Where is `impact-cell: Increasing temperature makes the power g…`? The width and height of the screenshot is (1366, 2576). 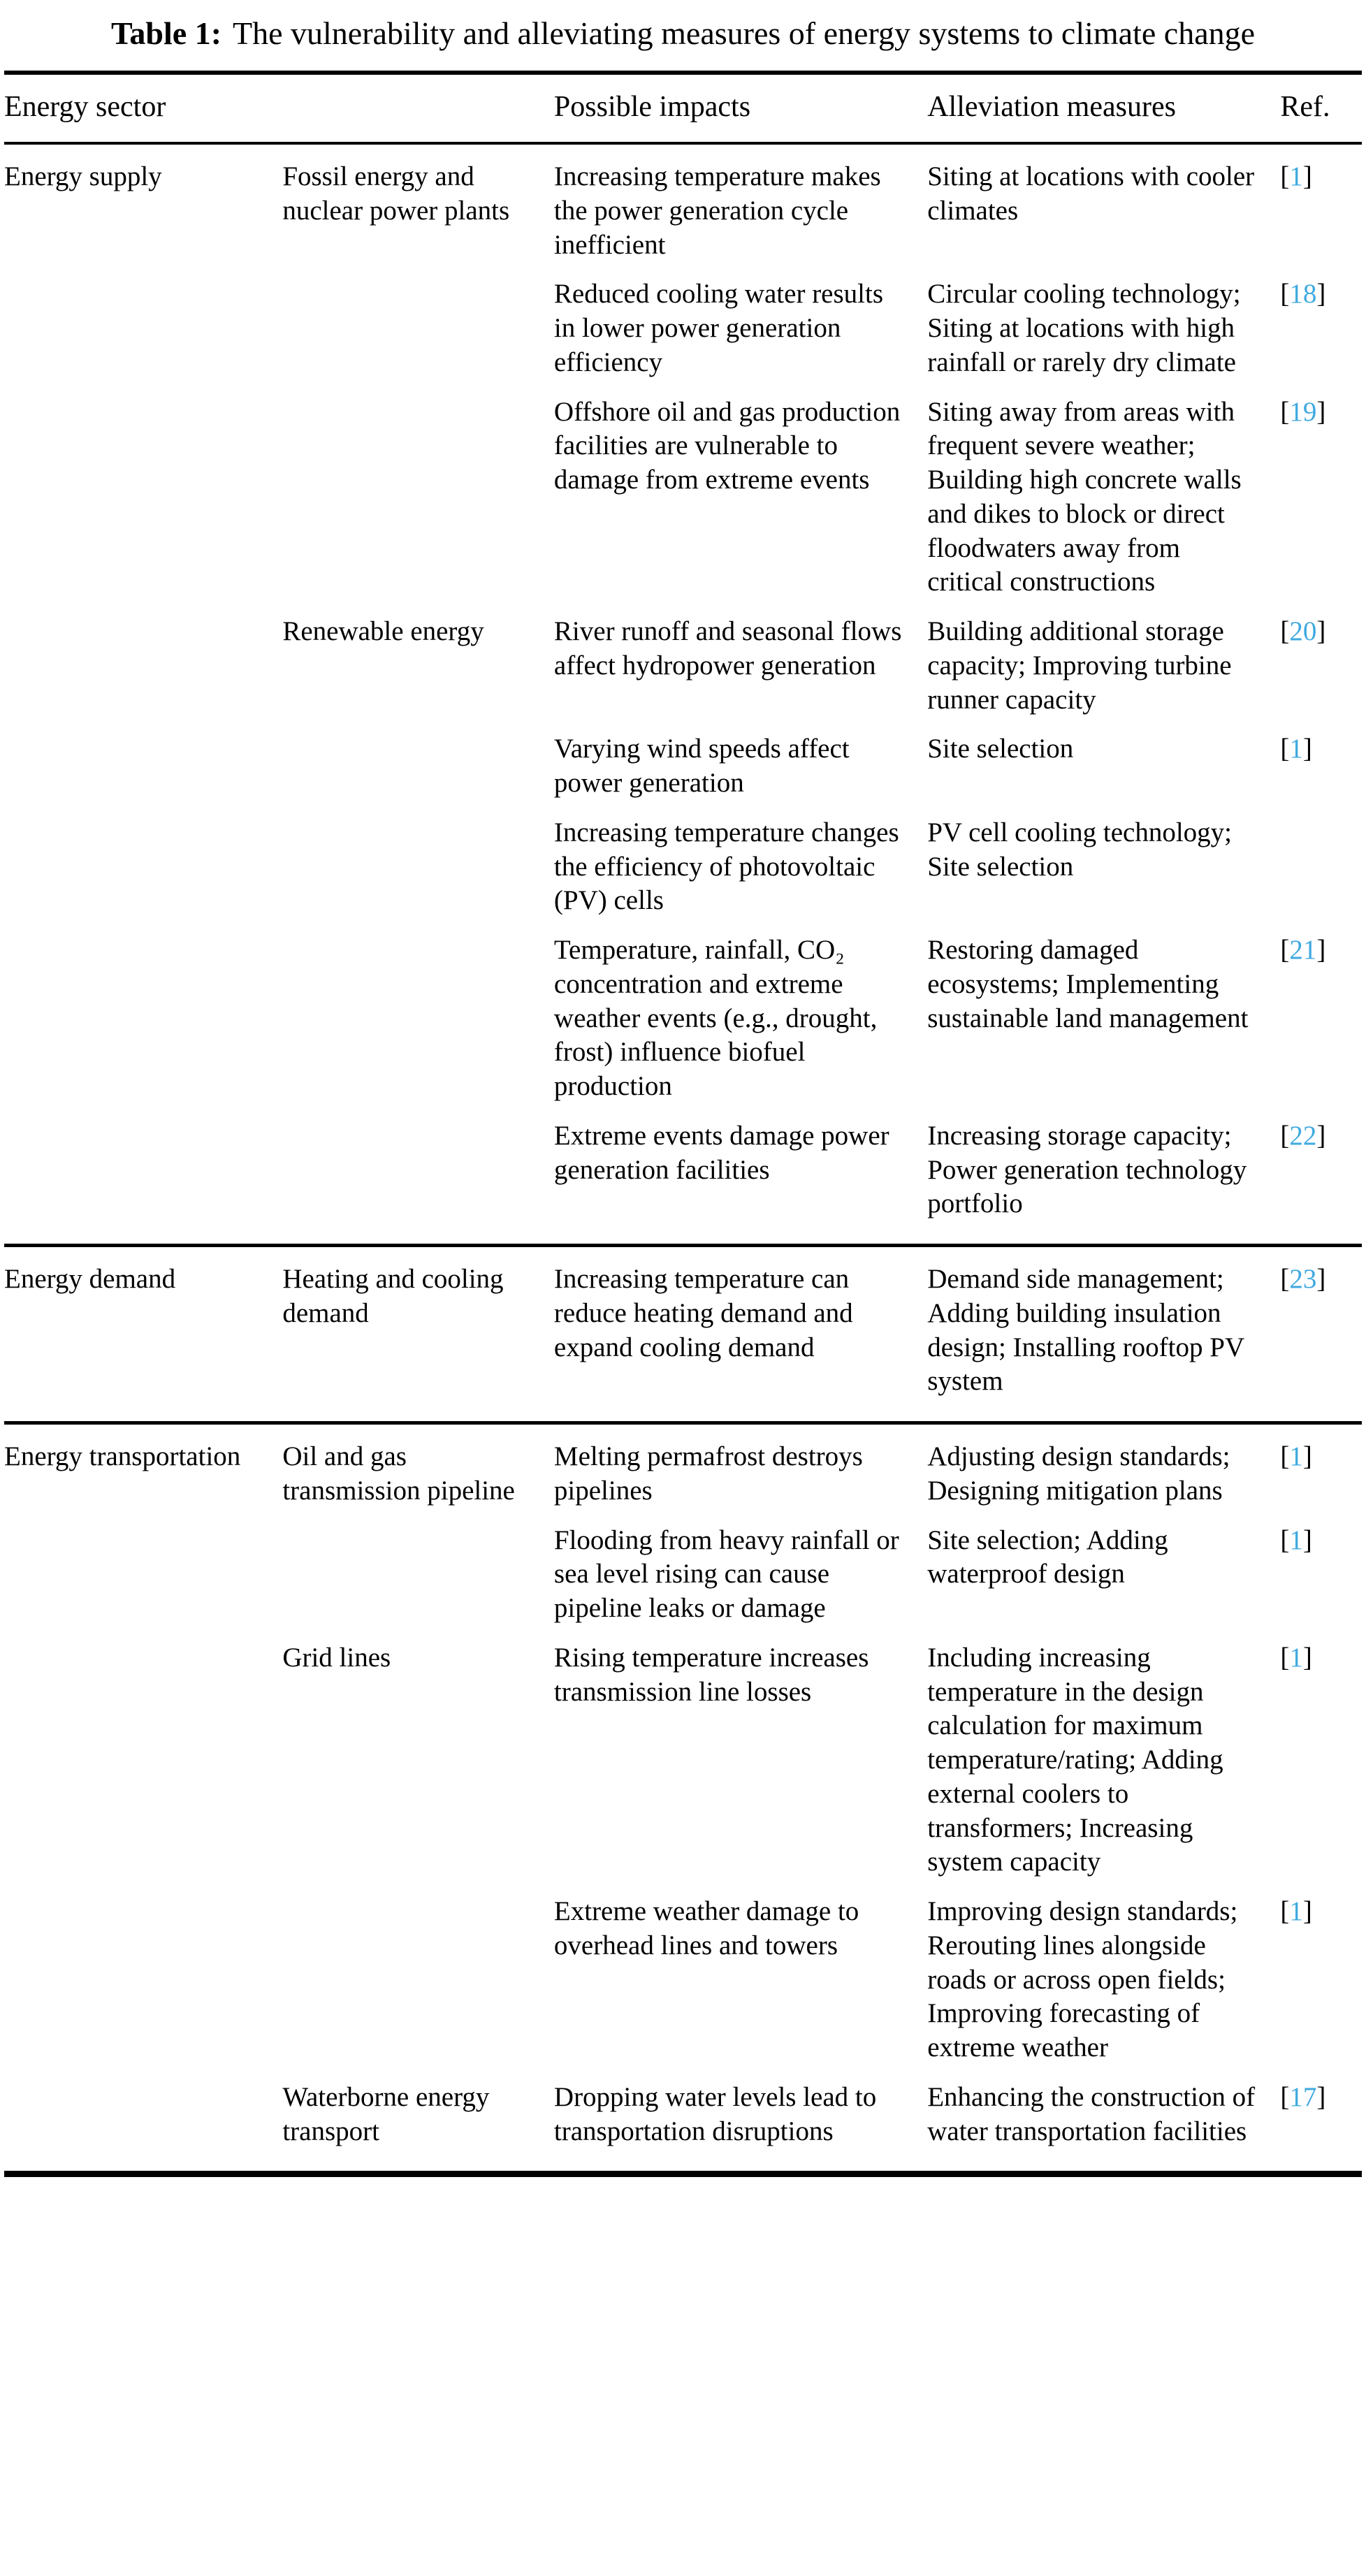 impact-cell: Increasing temperature makes the power g… is located at coordinates (717, 210).